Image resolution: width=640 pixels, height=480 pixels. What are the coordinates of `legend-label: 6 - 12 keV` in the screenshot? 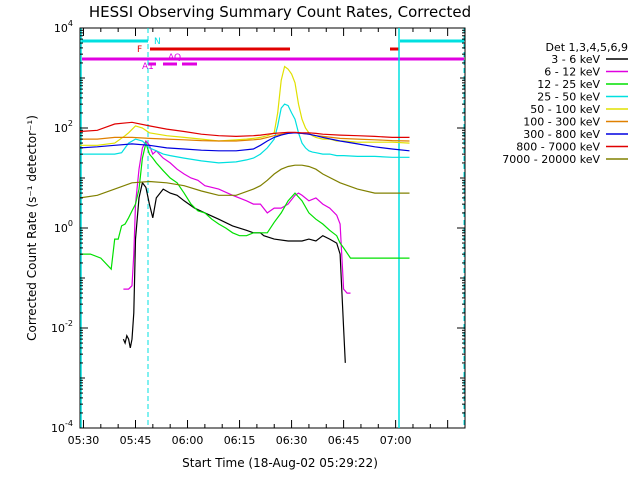 It's located at (572, 72).